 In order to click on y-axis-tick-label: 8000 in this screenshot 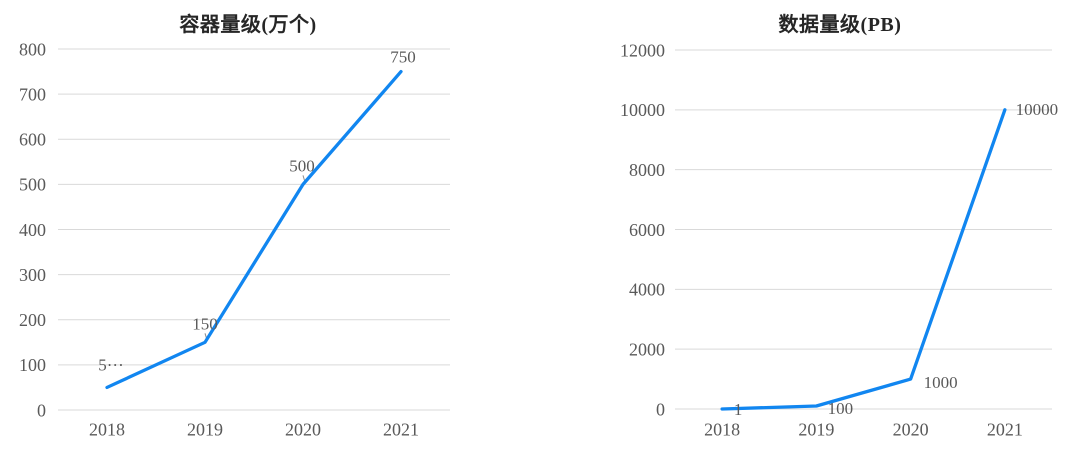, I will do `click(647, 170)`.